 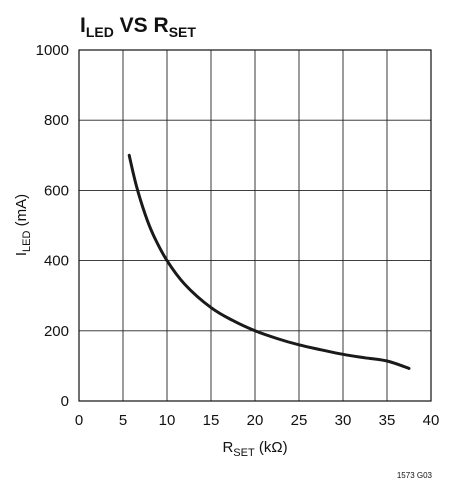 I want to click on y-tick-label: 800, so click(x=56, y=120).